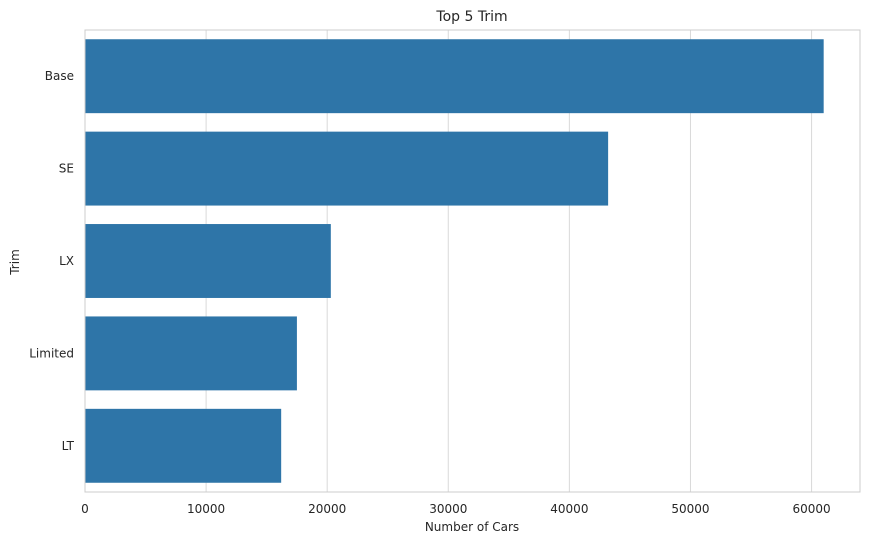 This screenshot has width=869, height=545. I want to click on bar-lx, so click(208, 261).